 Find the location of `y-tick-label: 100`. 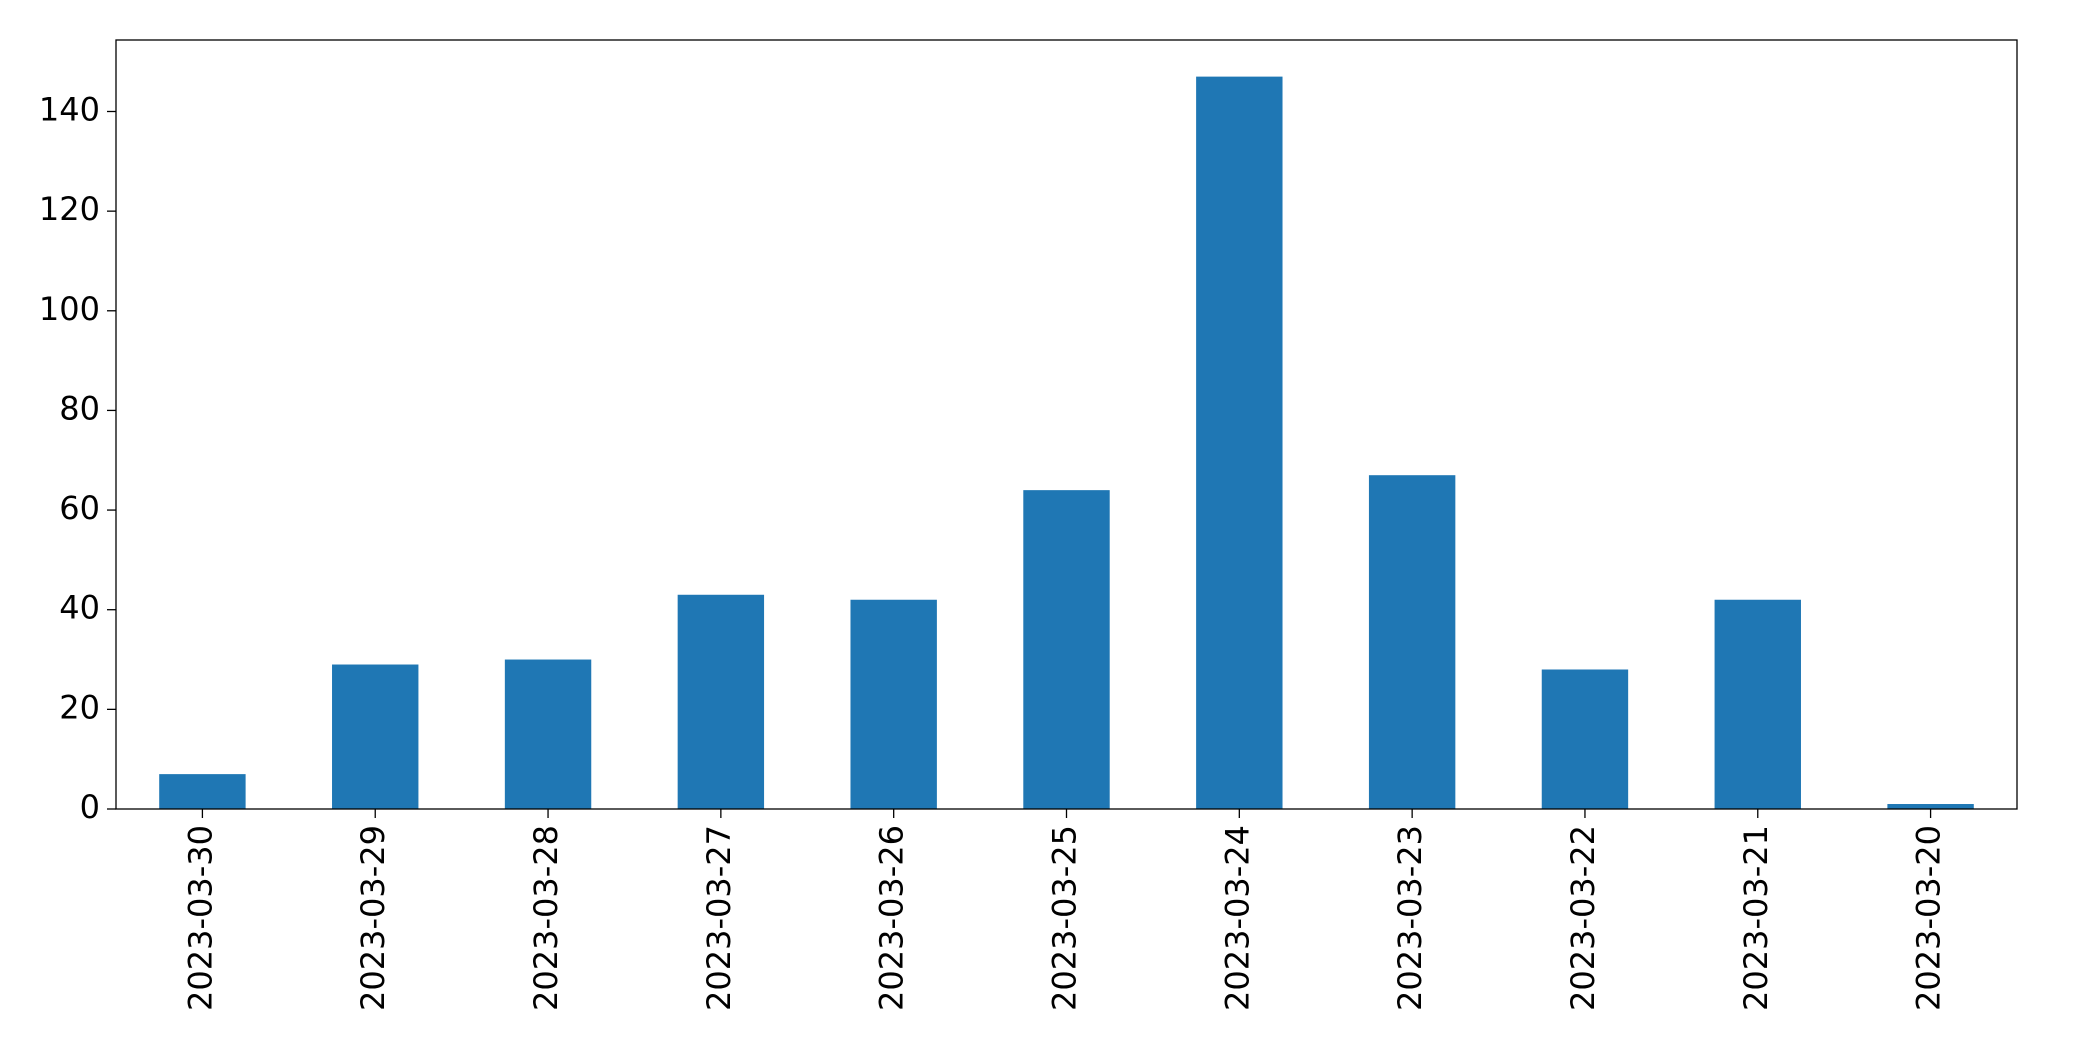

y-tick-label: 100 is located at coordinates (69, 309).